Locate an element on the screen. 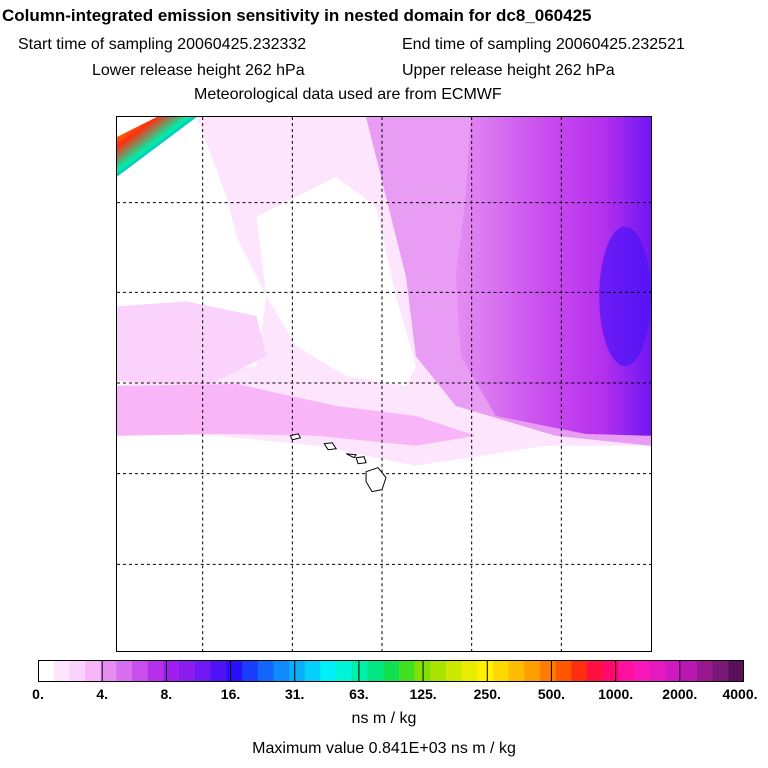 The image size is (768, 768). sensitivity-band-strong is located at coordinates (553, 276).